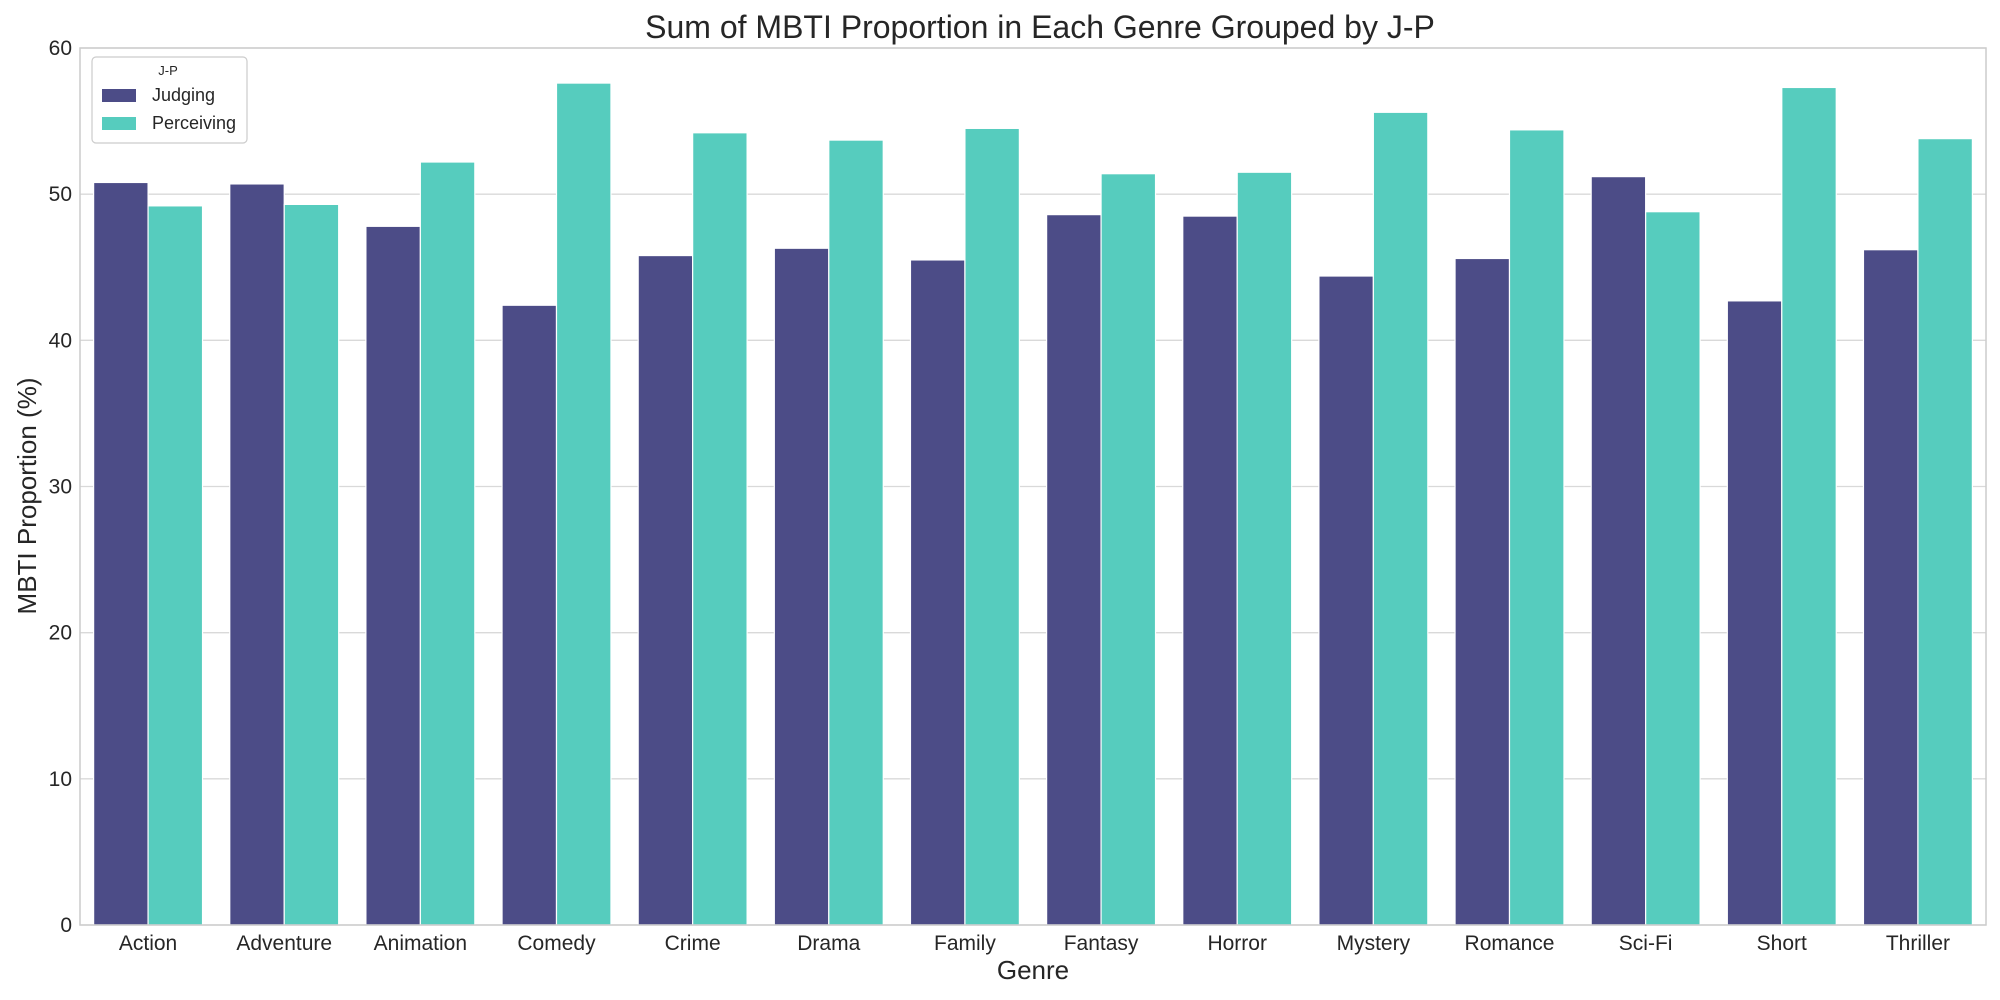 The width and height of the screenshot is (2000, 1000). I want to click on bar-judging-action, so click(121, 553).